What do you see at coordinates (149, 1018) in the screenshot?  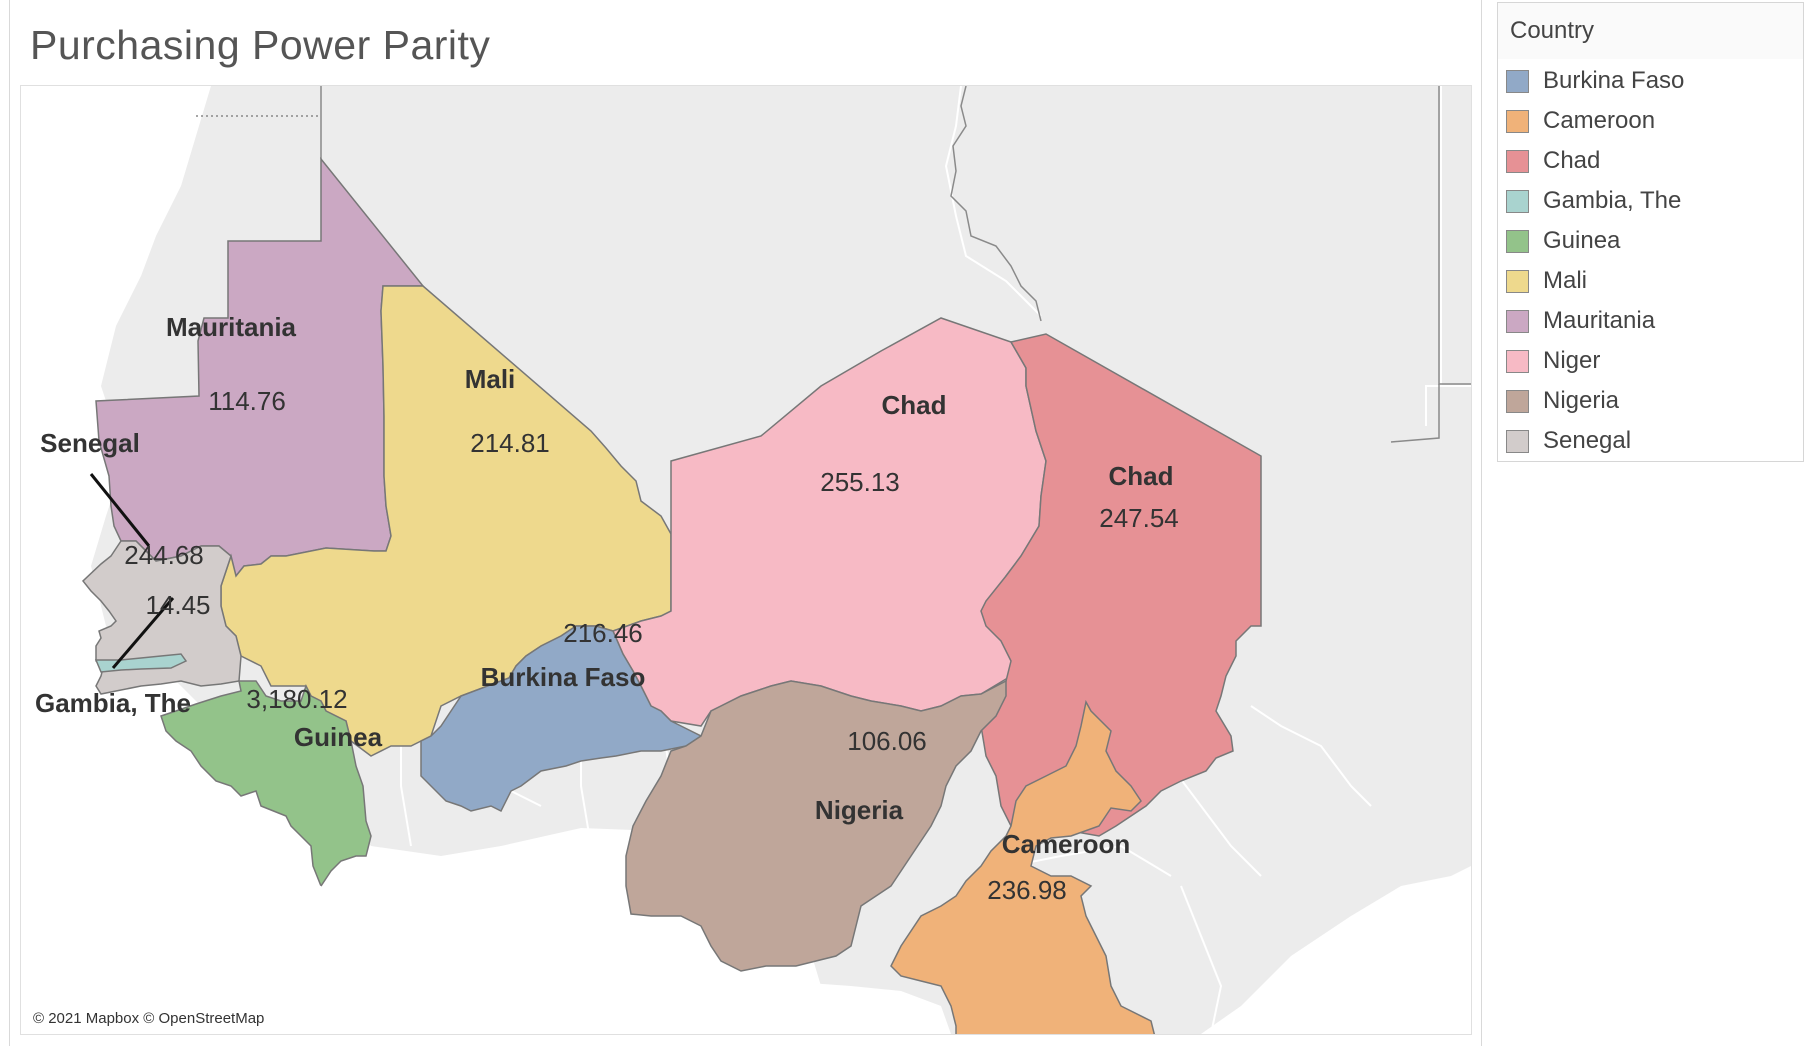 I see `map-attribution: © 2021 Mapbox © OpenStreetMap` at bounding box center [149, 1018].